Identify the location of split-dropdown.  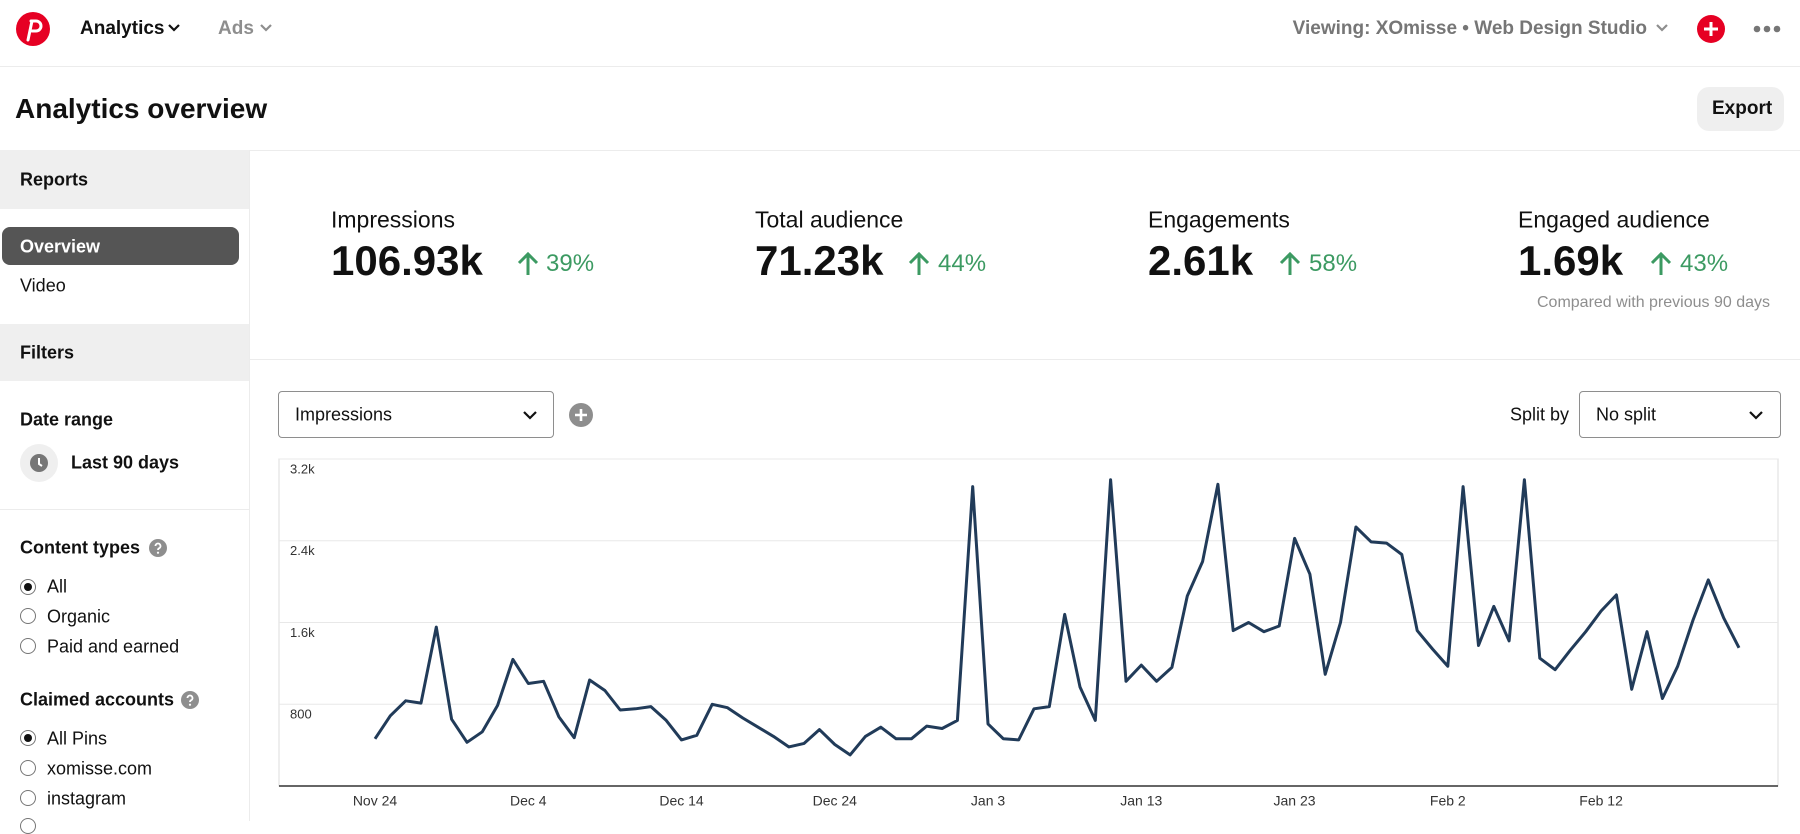
(1680, 414).